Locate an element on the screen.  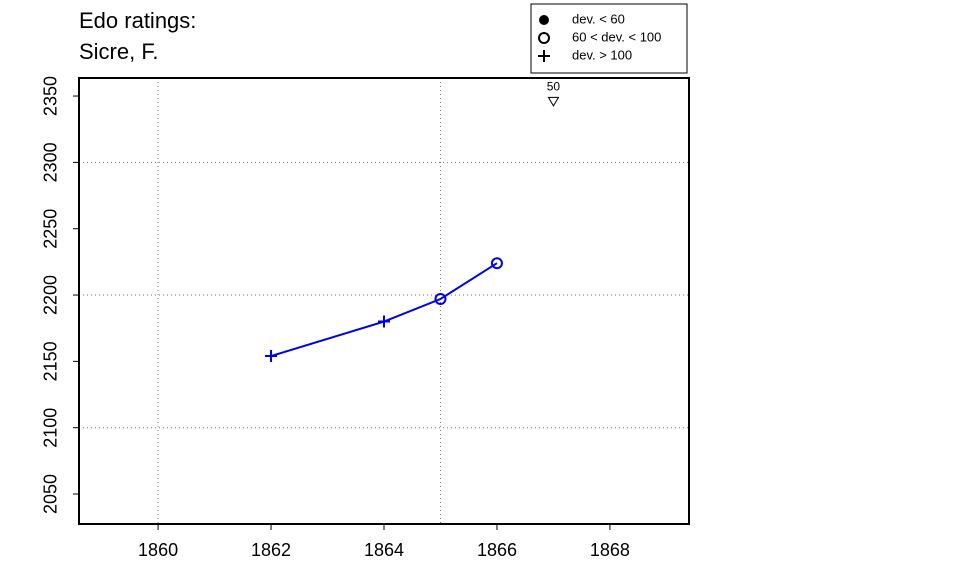
chart-title: Edo ratings: is located at coordinates (137, 20).